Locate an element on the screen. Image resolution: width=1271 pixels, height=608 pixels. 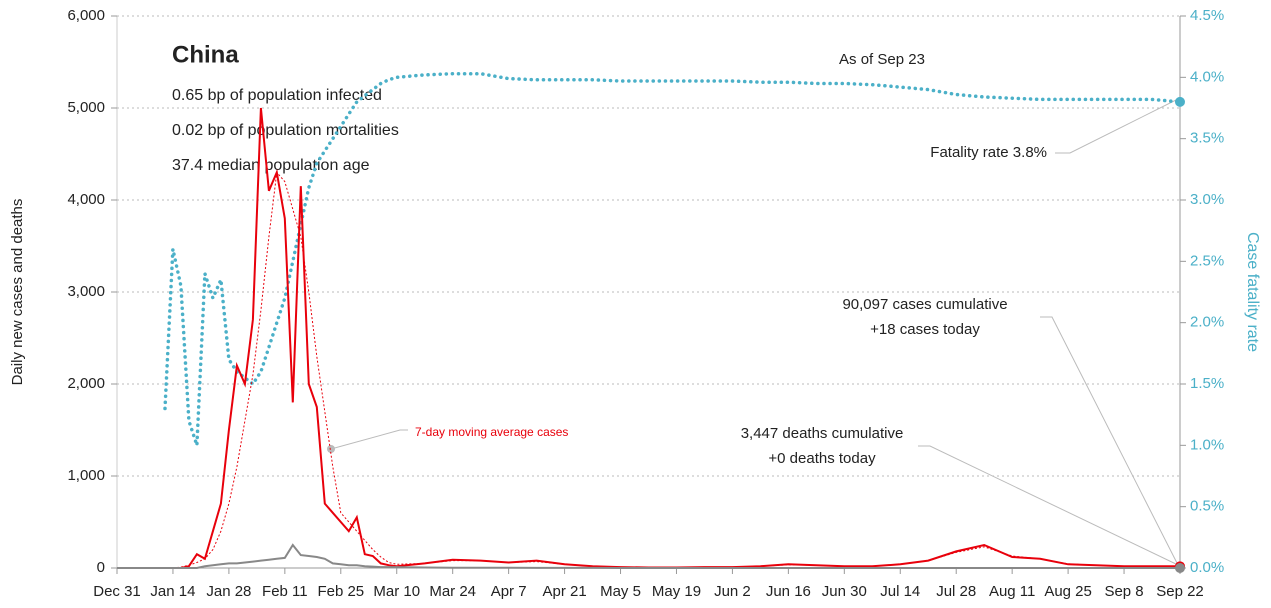
x-tick-label: May 5 is located at coordinates (620, 591).